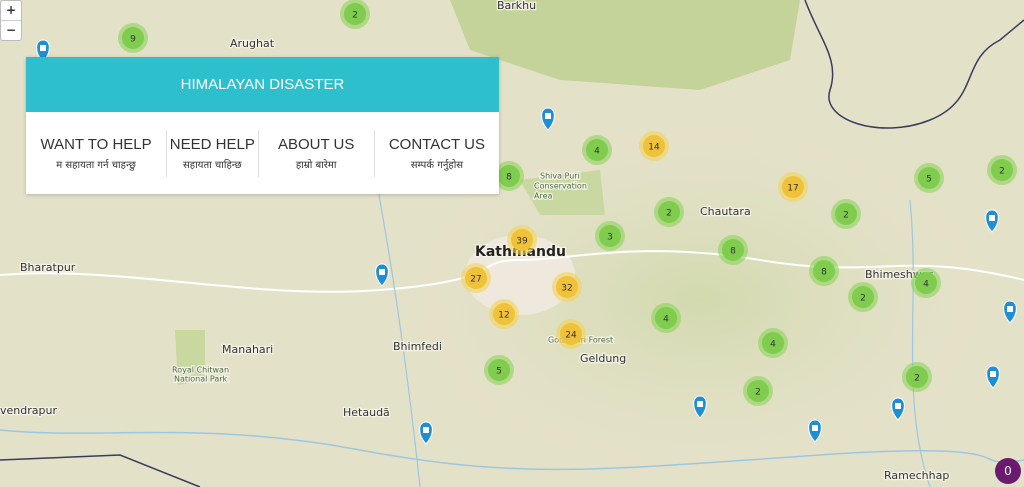 This screenshot has height=487, width=1024. I want to click on menu-item: CONTACT US सम्पर्क गर्नुहोस, so click(437, 153).